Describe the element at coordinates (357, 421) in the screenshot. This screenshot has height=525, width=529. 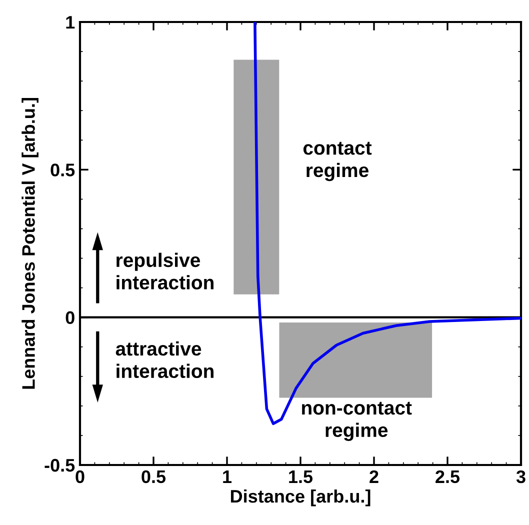
I see `annotation: non-contact regime` at that location.